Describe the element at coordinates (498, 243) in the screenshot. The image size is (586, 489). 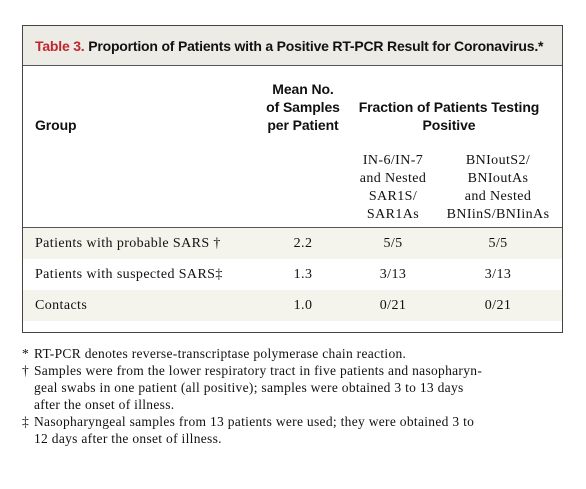
I see `cell-method-b: 5/5` at that location.